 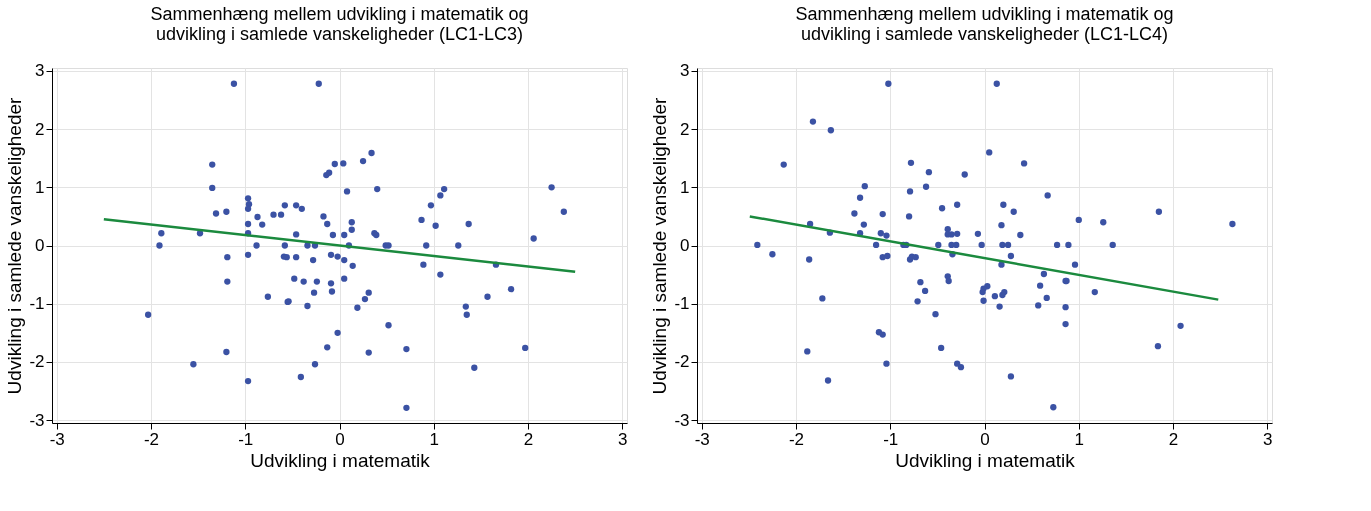 I want to click on chart-title: Sammenhæng mellem udvikling i matematik og udvikling i samlede vanskeligheder (LC1-LC4), so click(x=984, y=23).